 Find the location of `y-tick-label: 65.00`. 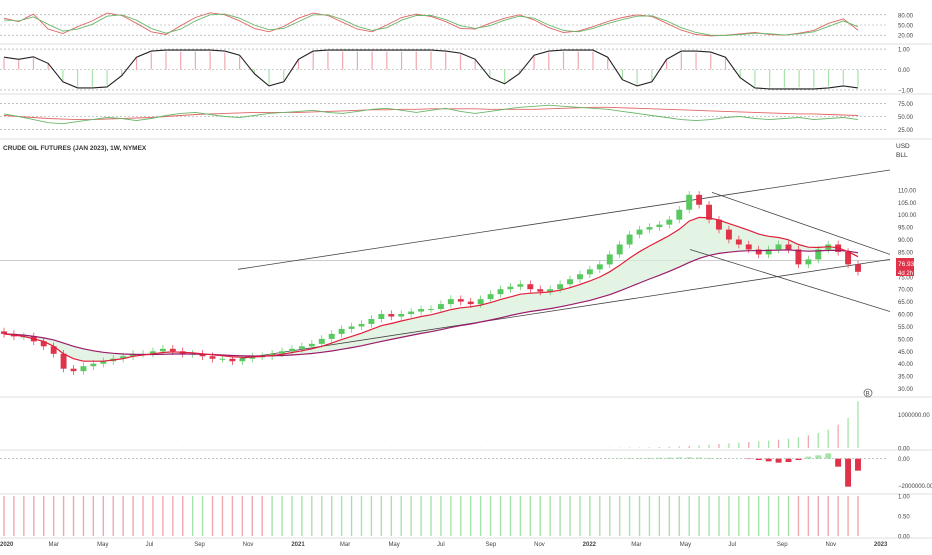

y-tick-label: 65.00 is located at coordinates (906, 303).